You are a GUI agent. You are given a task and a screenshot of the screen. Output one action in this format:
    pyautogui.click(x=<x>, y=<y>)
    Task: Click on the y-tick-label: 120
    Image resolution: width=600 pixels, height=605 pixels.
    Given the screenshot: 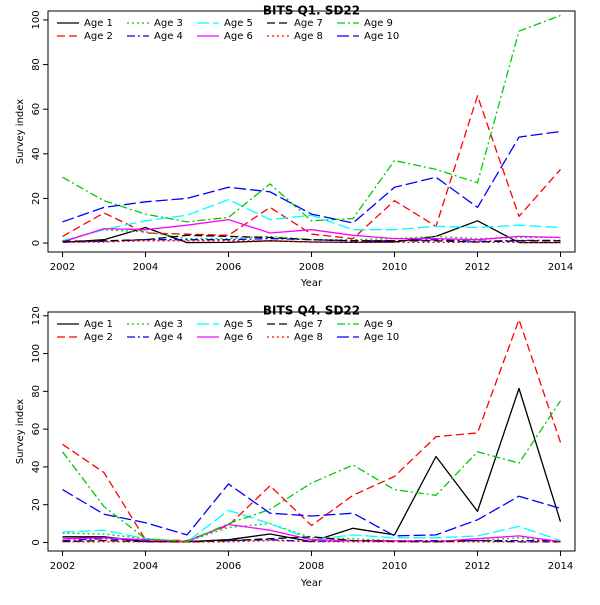 What is the action you would take?
    pyautogui.click(x=36, y=315)
    